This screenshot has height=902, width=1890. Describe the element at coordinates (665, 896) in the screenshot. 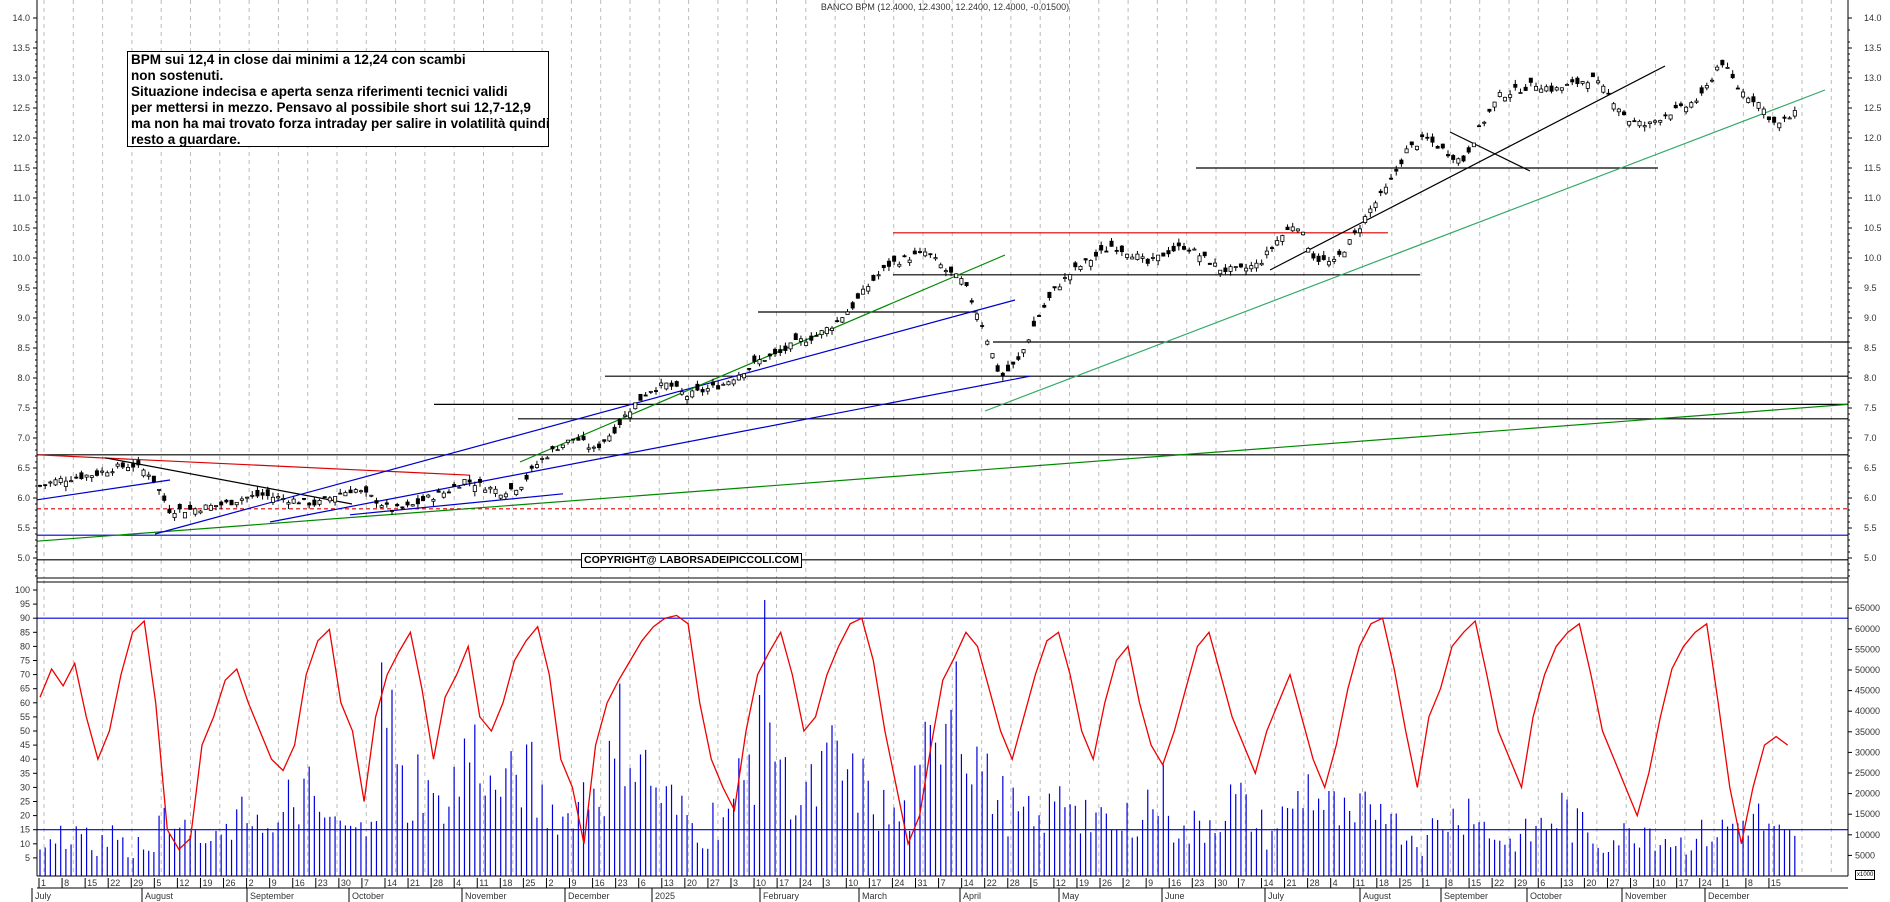

I see `svg-text: 2025` at that location.